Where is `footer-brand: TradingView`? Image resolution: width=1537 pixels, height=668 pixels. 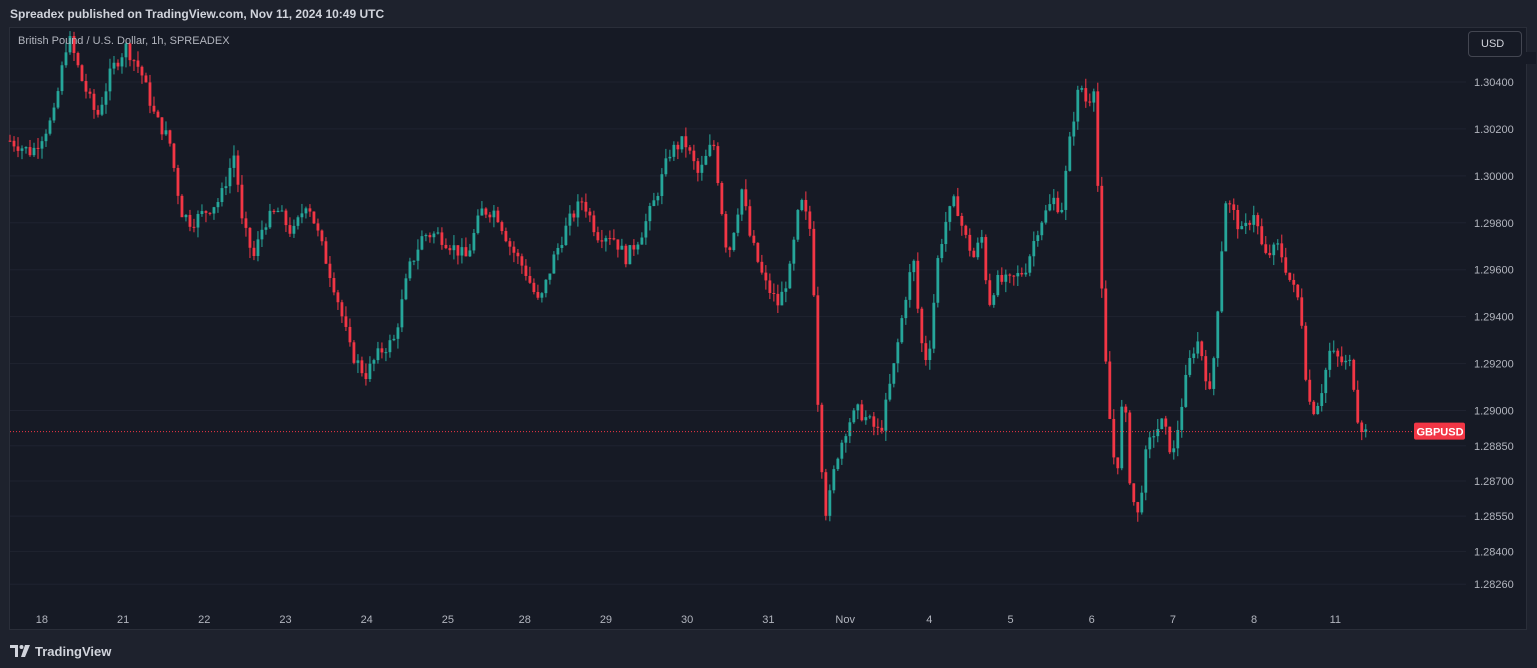
footer-brand: TradingView is located at coordinates (60, 651).